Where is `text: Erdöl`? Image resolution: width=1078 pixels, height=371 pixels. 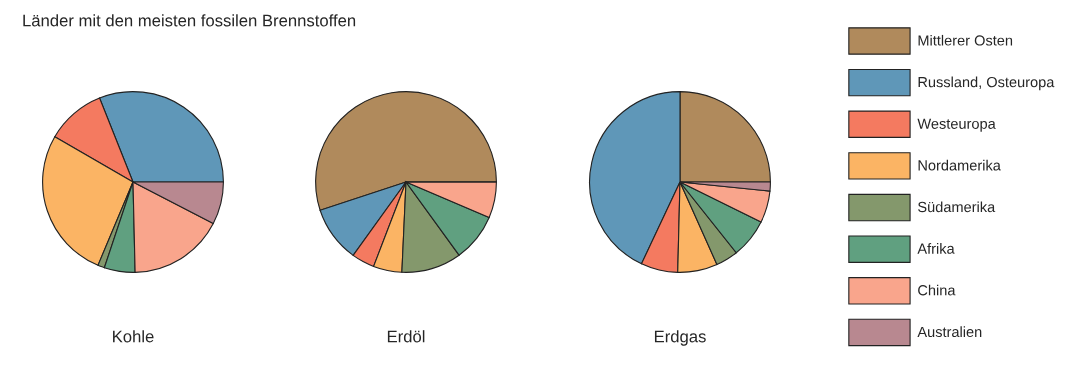 text: Erdöl is located at coordinates (406, 336).